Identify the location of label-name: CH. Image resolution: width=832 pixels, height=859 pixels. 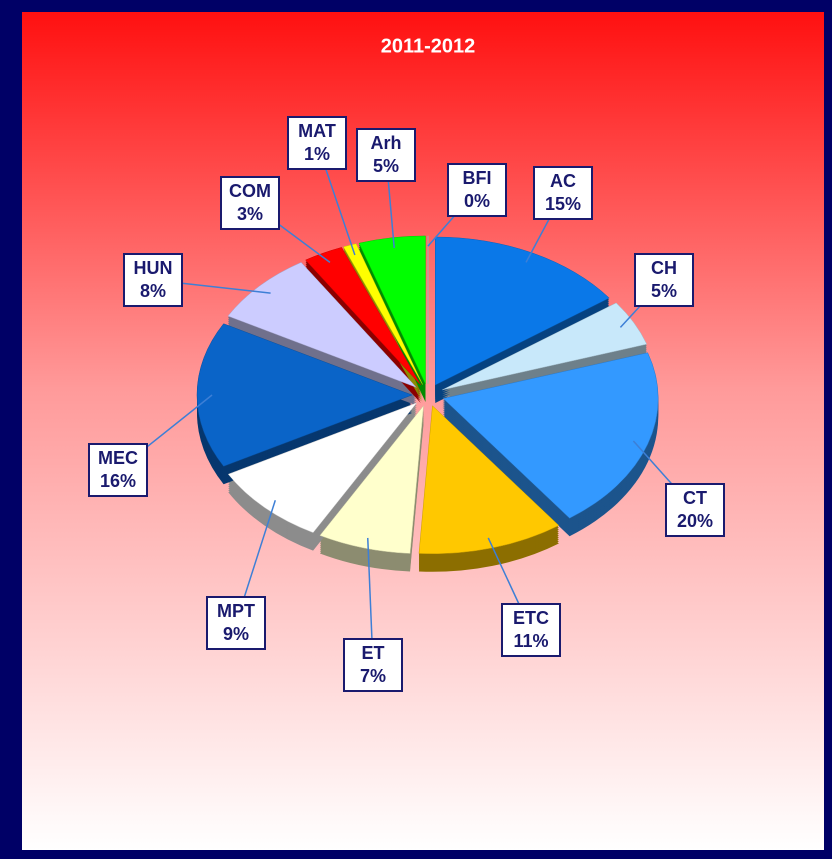
(664, 268).